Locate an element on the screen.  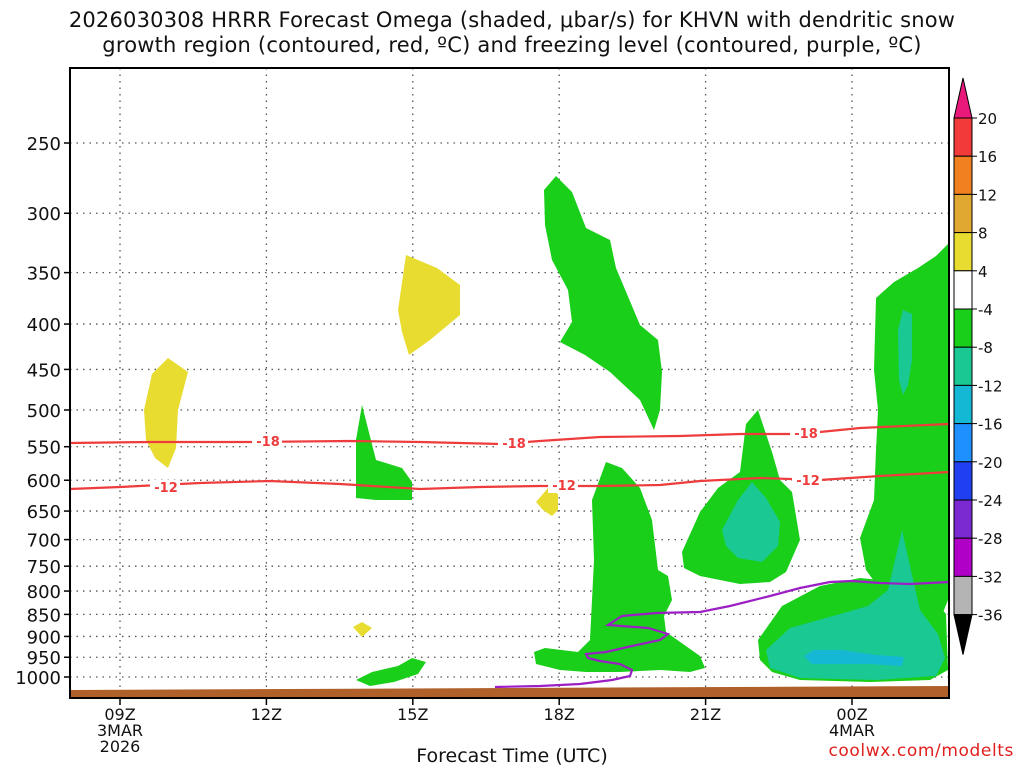
colorbar-top-arrow is located at coordinates (963, 98).